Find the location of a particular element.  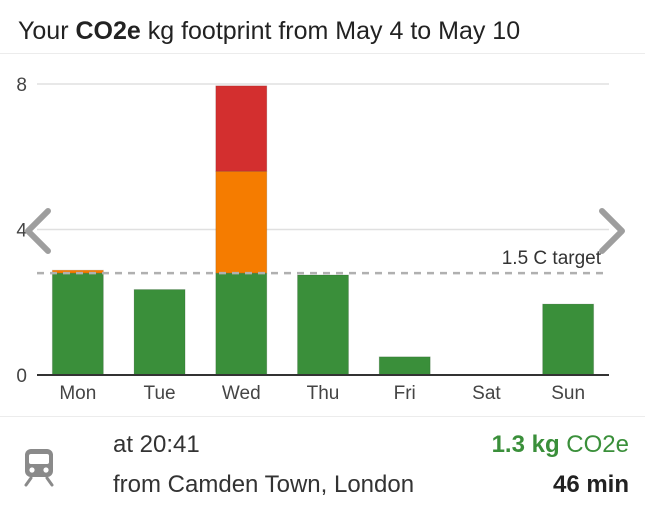

x-tick-label: Sat is located at coordinates (486, 393).